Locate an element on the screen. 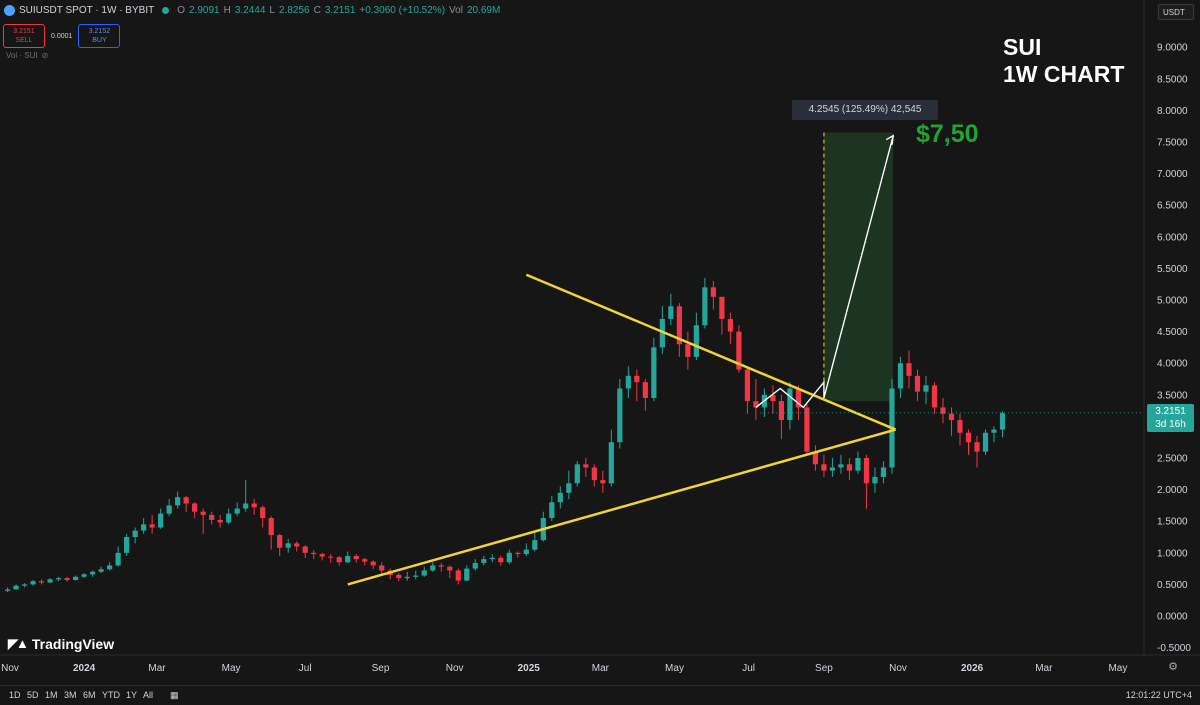  y-tick-label: 1.5000 is located at coordinates (1172, 522).